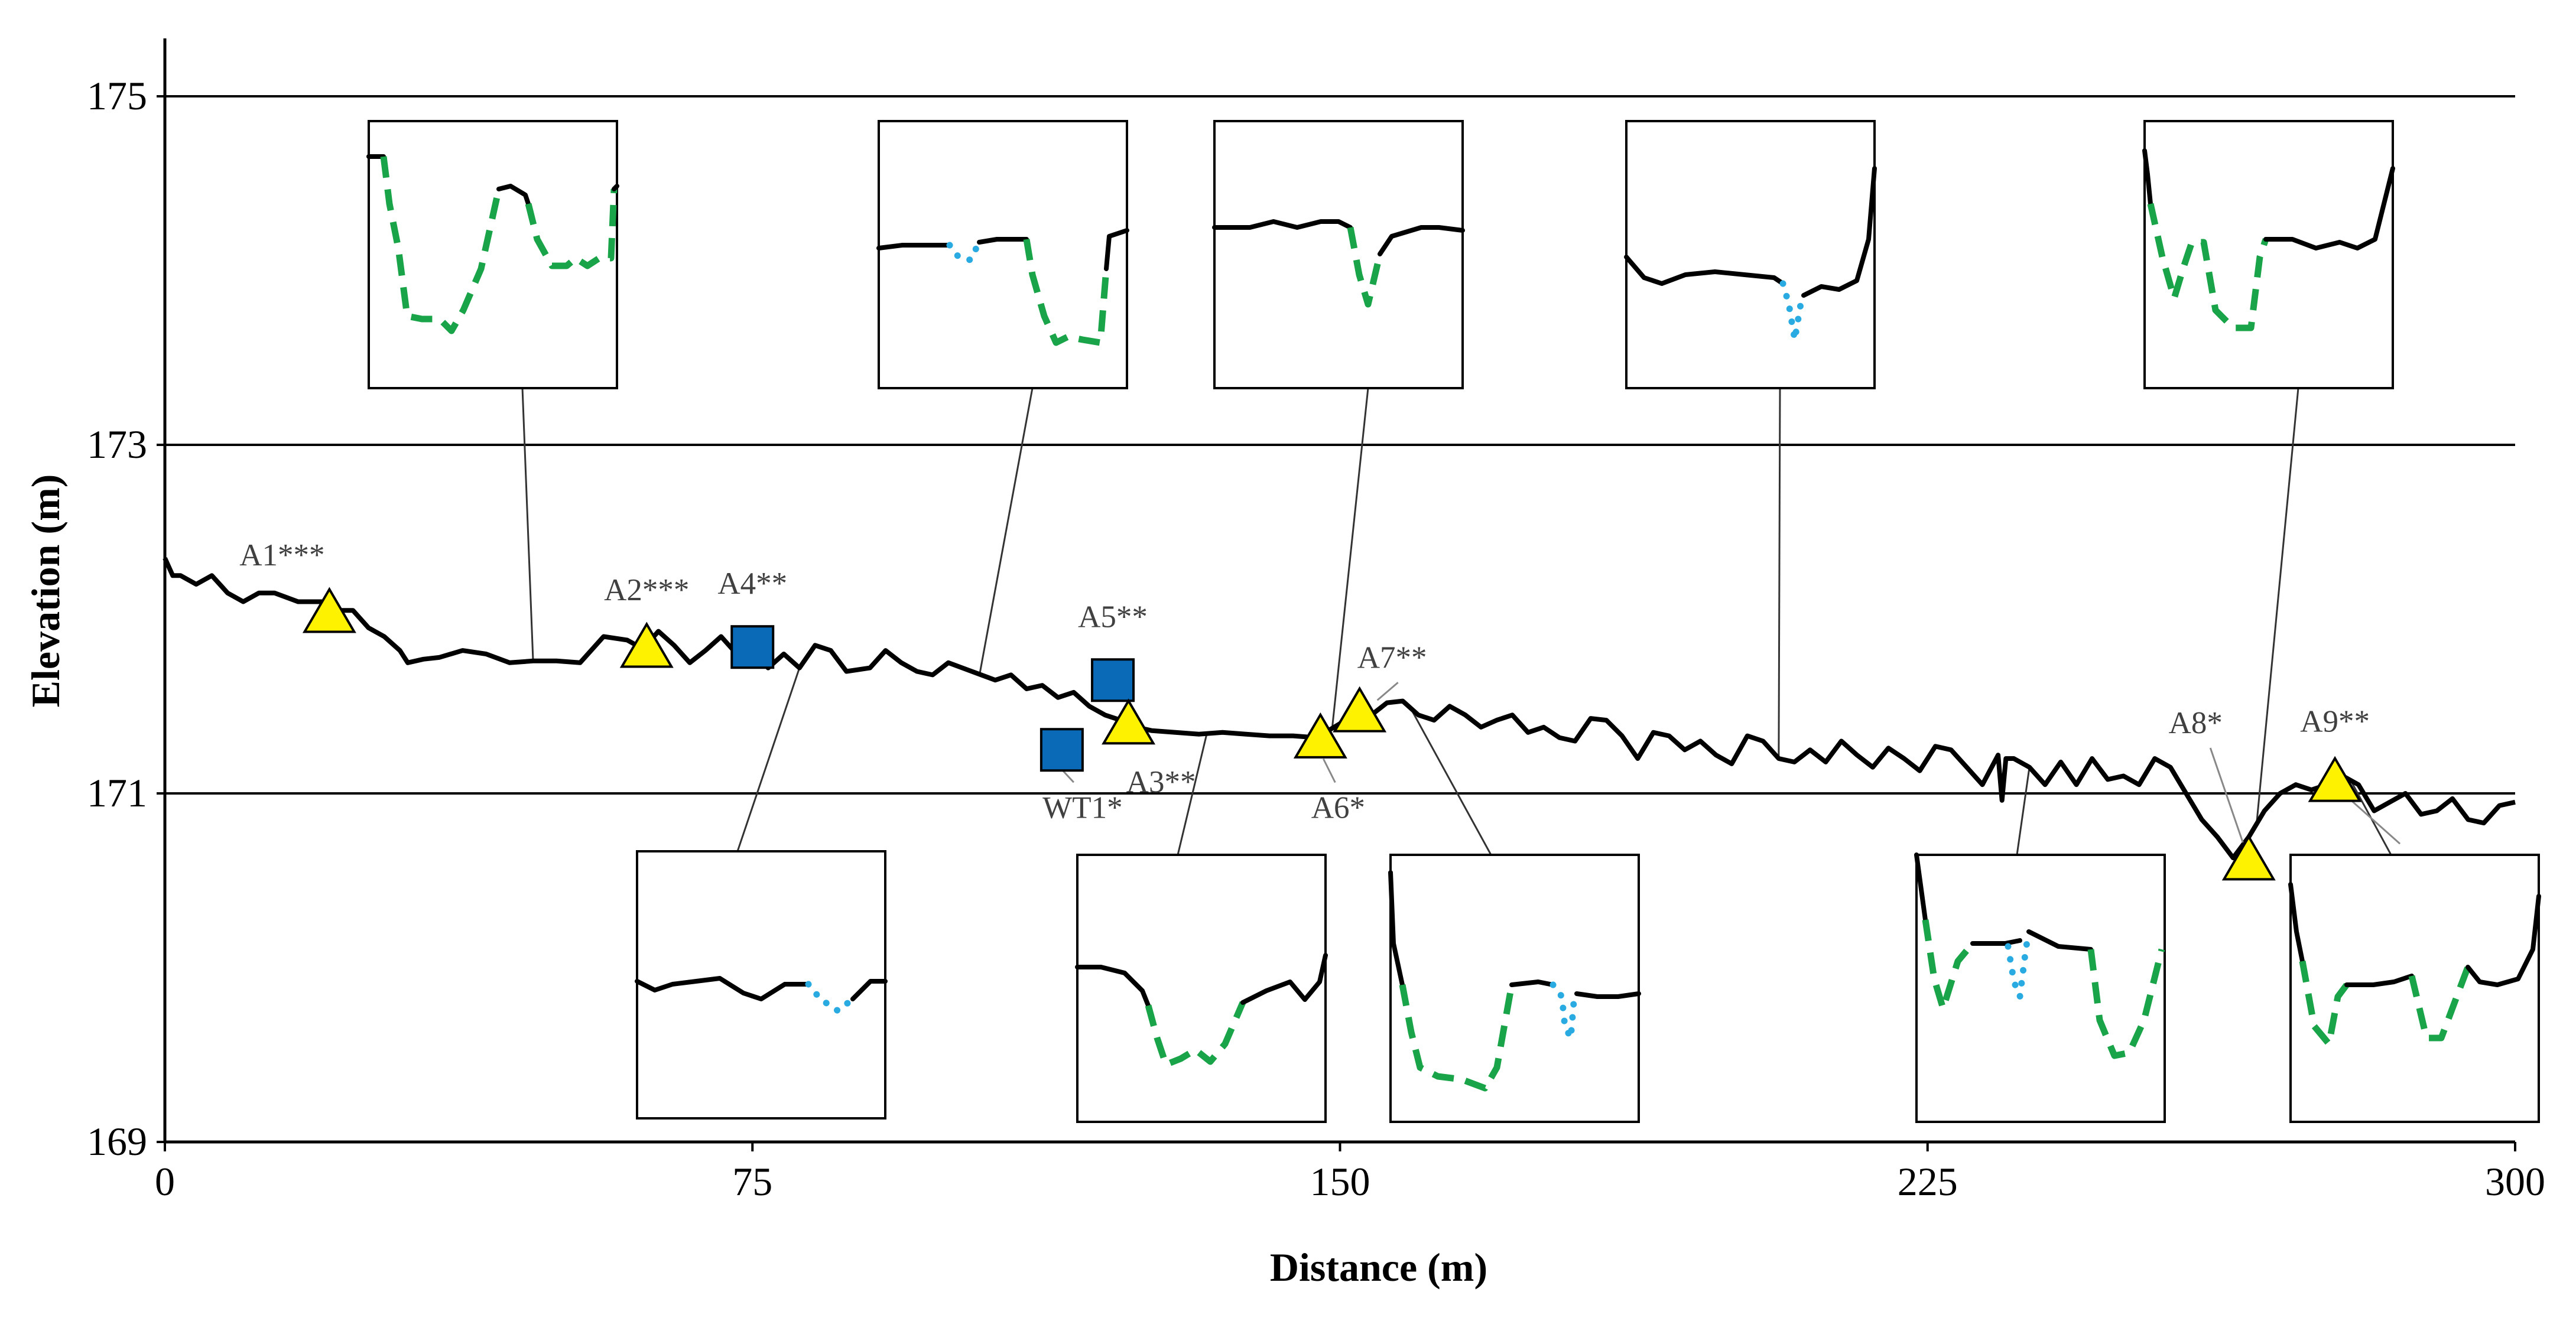 The width and height of the screenshot is (2576, 1318). Describe the element at coordinates (1378, 1267) in the screenshot. I see `x-axis-title: Distance (m)` at that location.